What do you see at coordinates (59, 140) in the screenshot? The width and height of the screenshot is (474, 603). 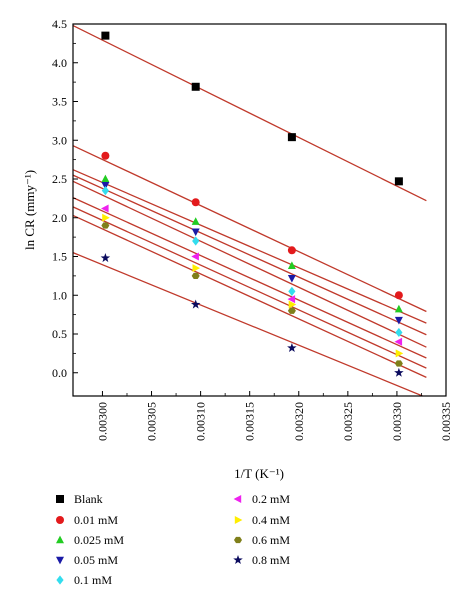 I see `y-tick-label: 3.0` at bounding box center [59, 140].